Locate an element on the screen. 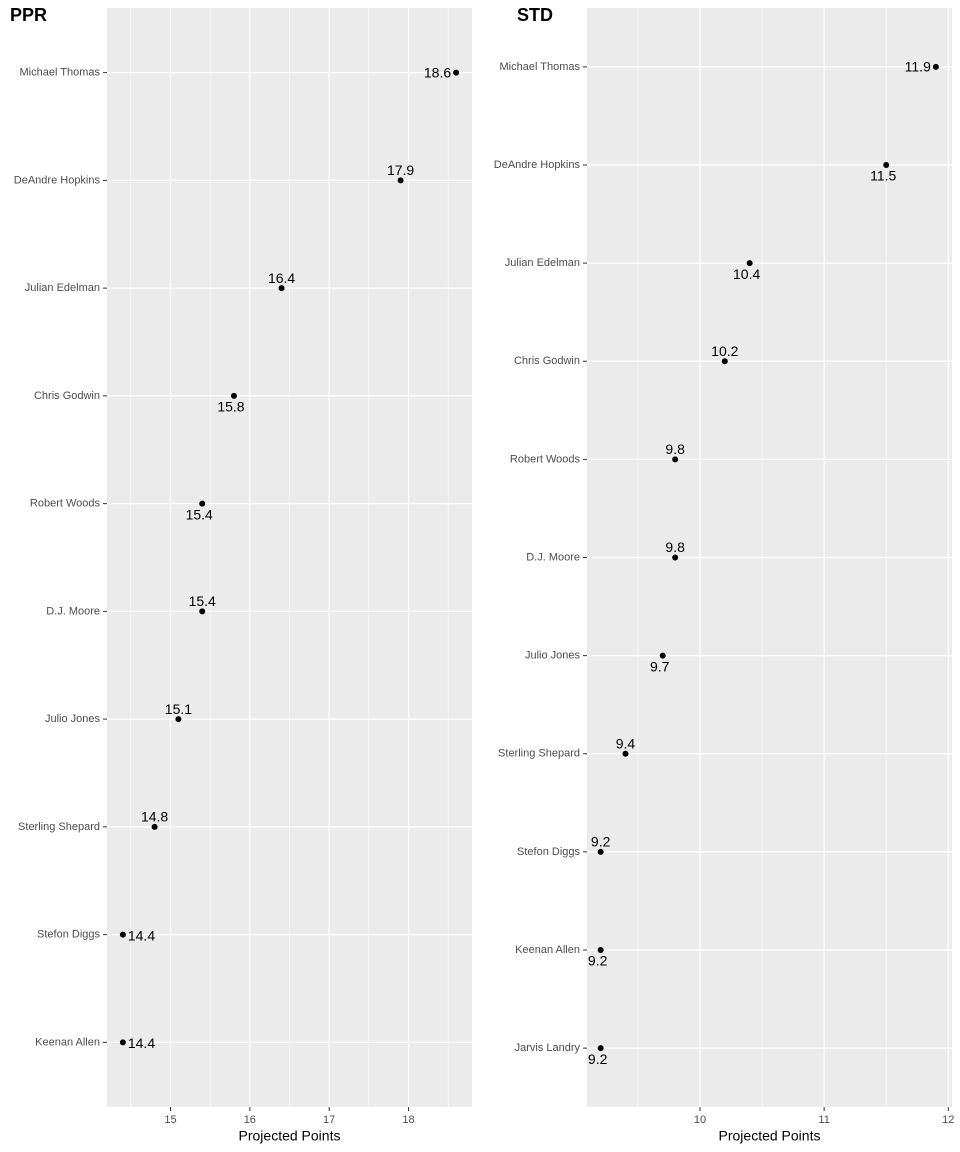 The image size is (960, 1152). y-tick-label: Jarvis Landry is located at coordinates (548, 1048).